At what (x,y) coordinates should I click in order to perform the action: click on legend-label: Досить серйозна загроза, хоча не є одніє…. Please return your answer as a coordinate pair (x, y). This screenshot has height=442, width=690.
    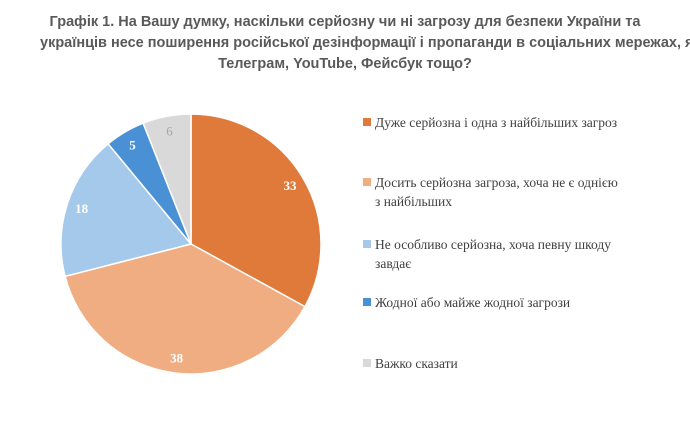
    Looking at the image, I should click on (496, 182).